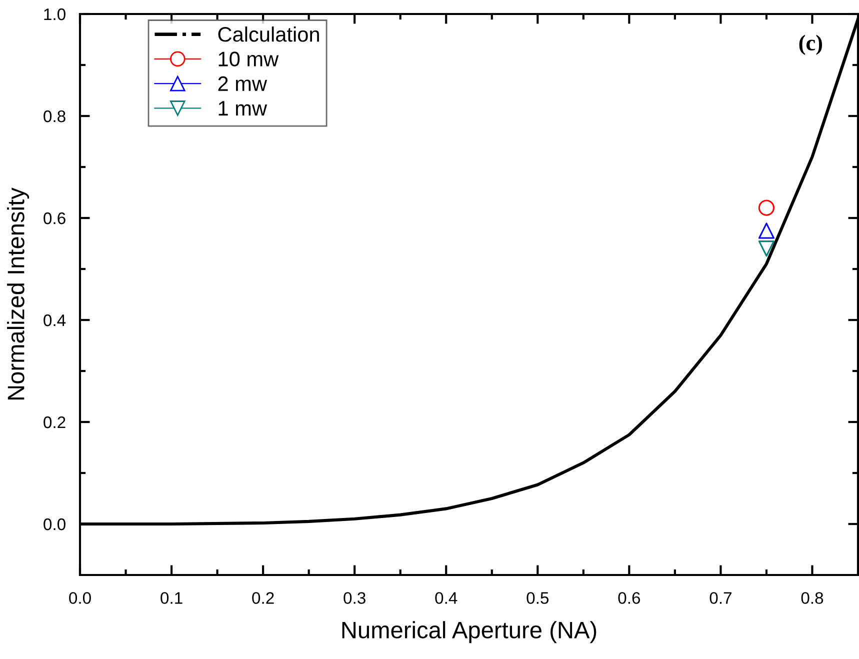  Describe the element at coordinates (55, 320) in the screenshot. I see `y-tick-label: 0.4` at that location.